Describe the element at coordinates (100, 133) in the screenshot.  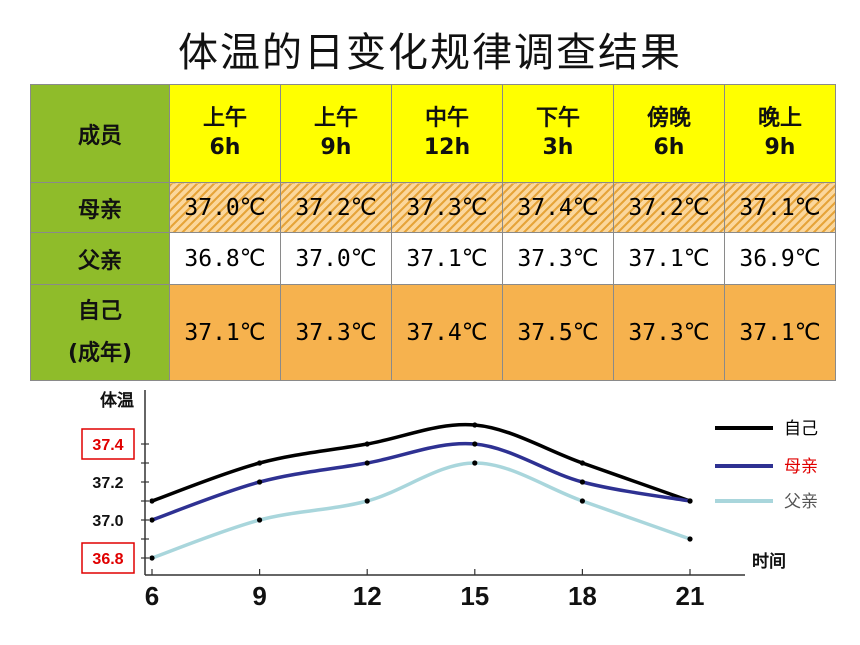
I see `table-corner-header: 成员` at that location.